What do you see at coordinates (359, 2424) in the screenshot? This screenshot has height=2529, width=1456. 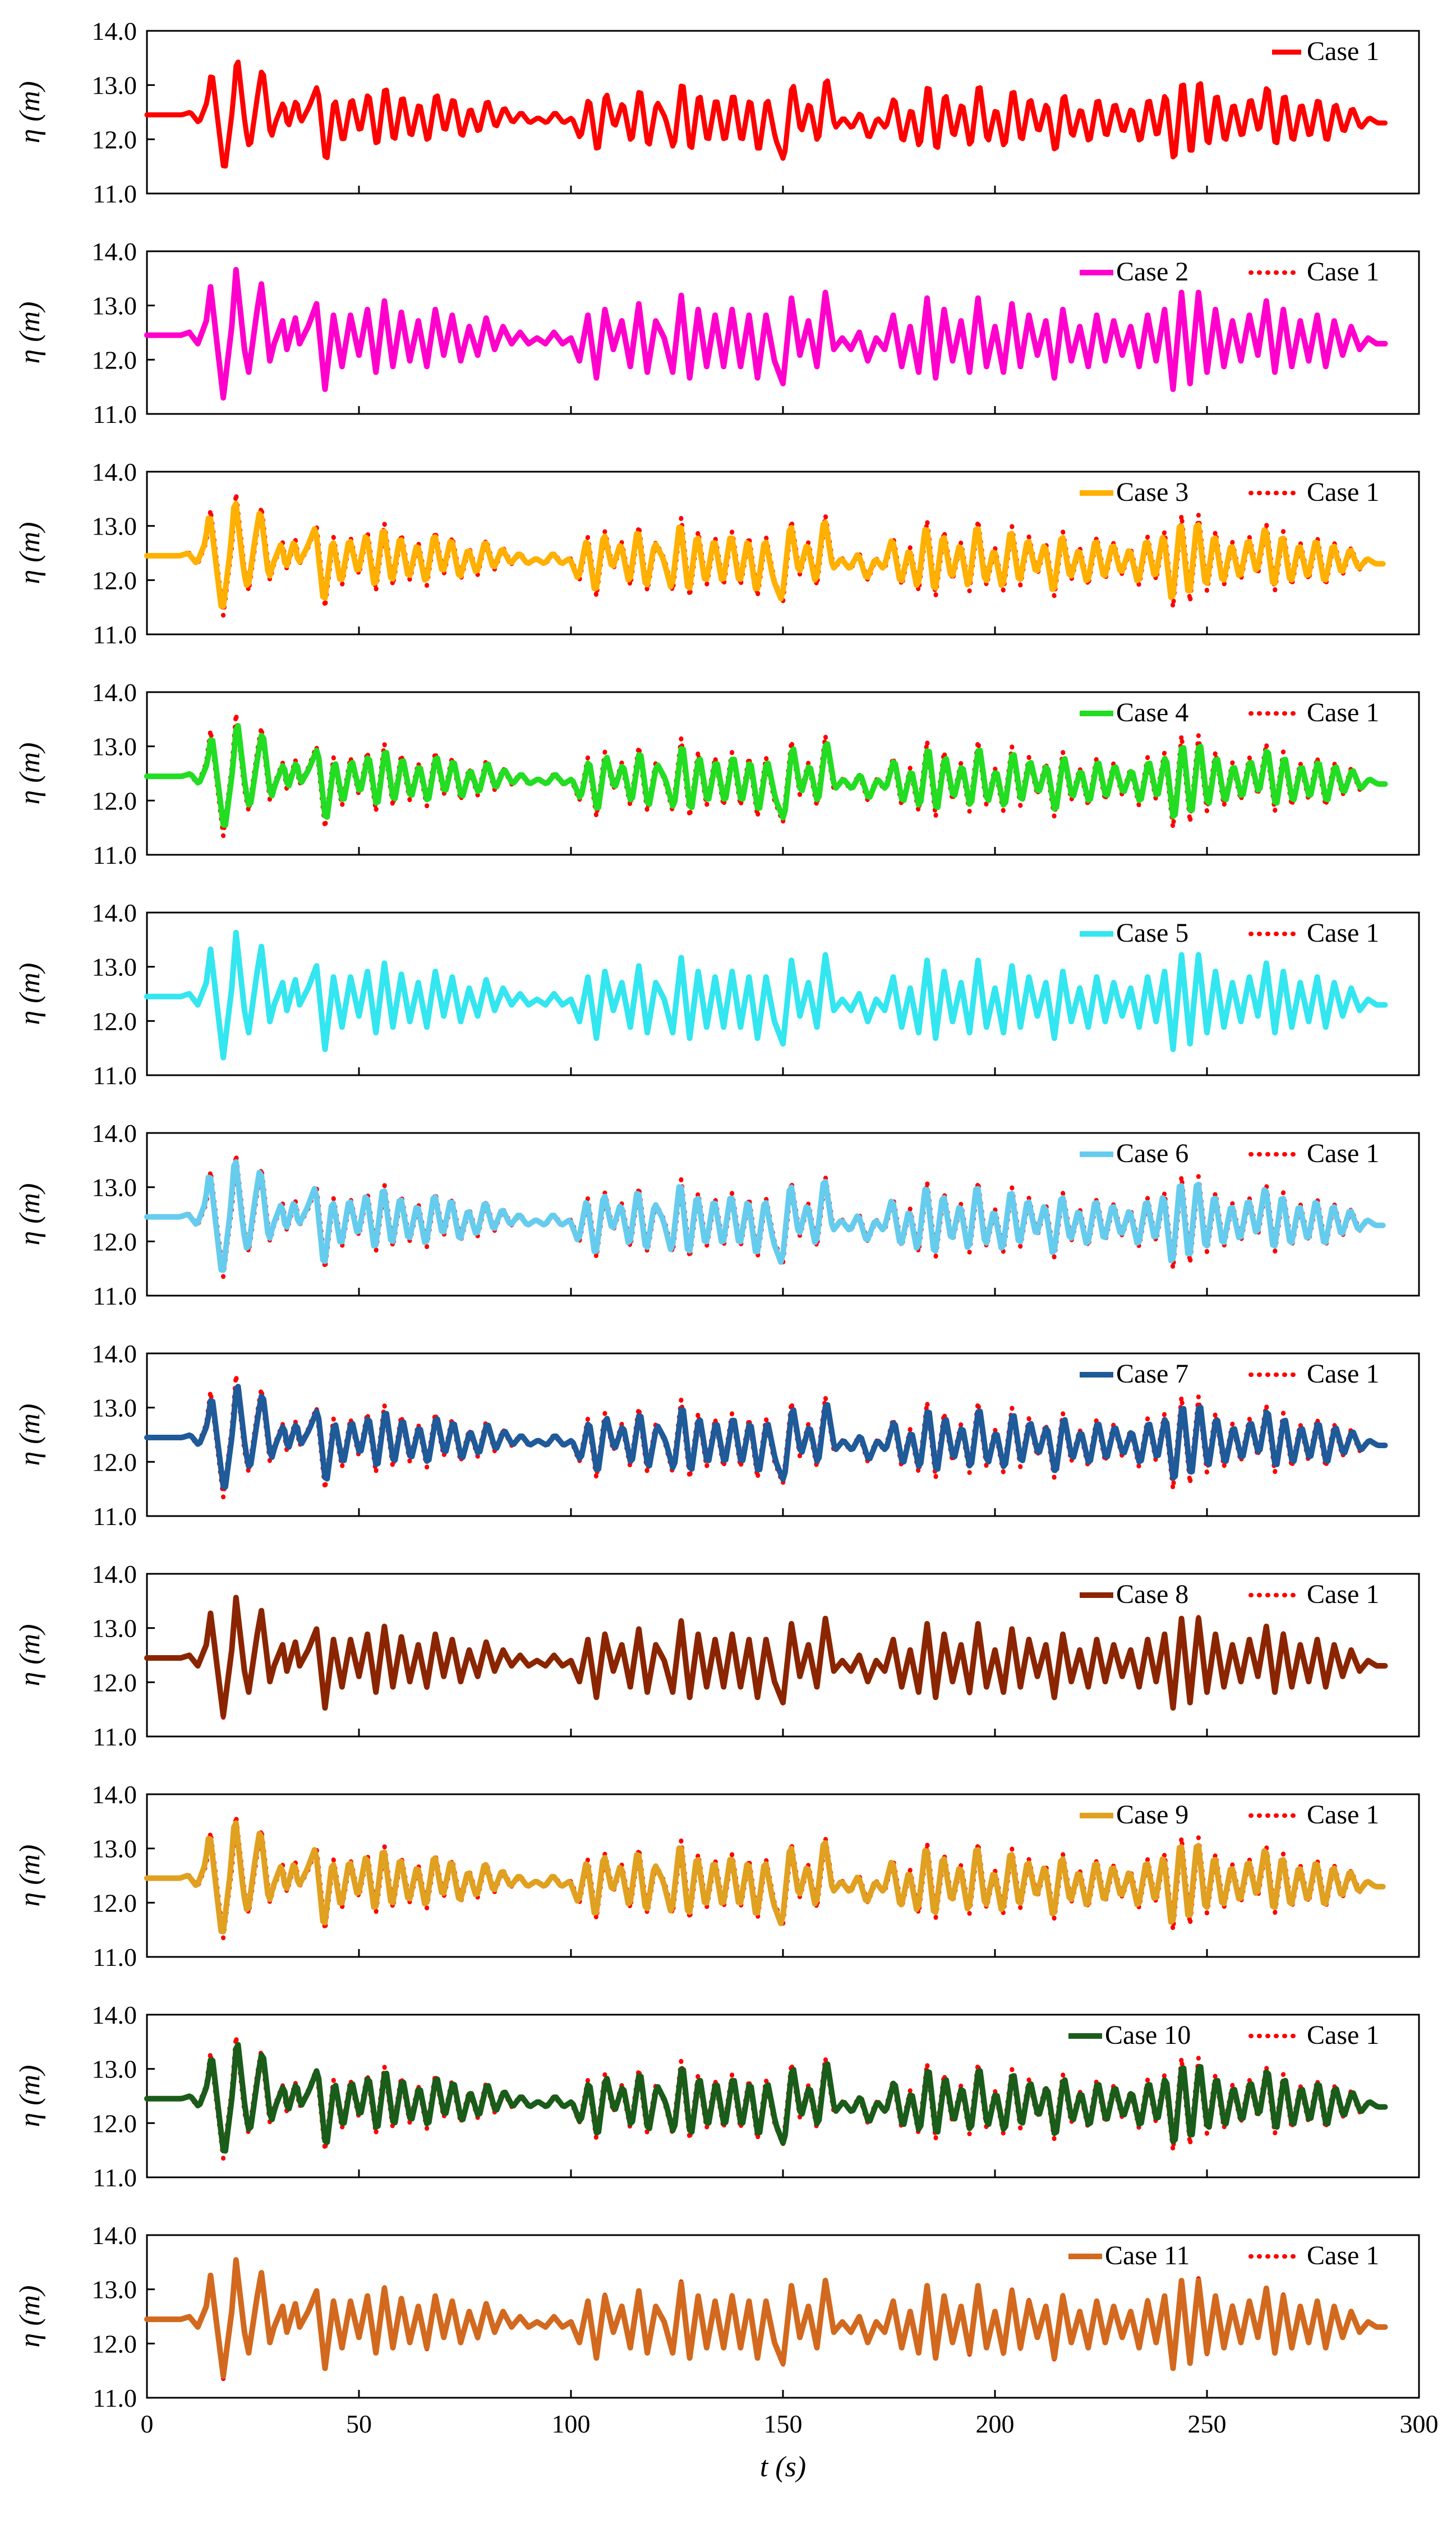 I see `x-tick-label: 50` at bounding box center [359, 2424].